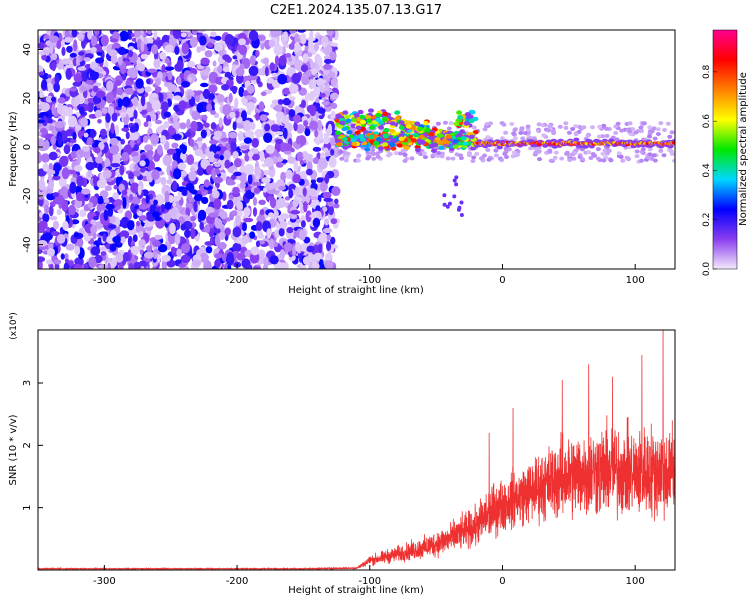 This screenshot has width=750, height=600. Describe the element at coordinates (707, 220) in the screenshot. I see `colorbar-tick-label: 0.2` at that location.